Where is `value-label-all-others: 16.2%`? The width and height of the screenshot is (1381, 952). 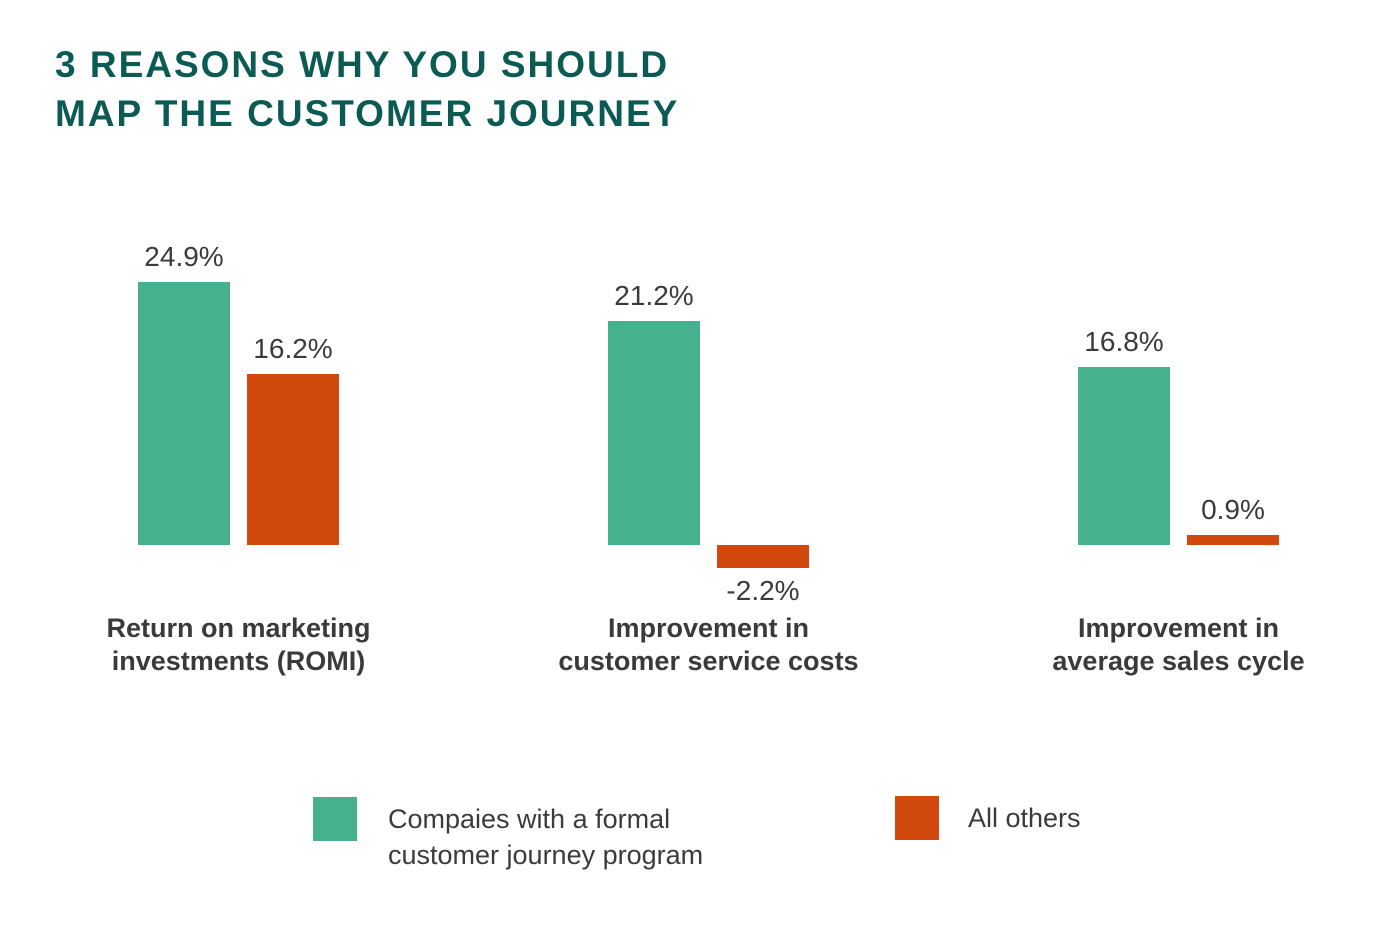 value-label-all-others: 16.2% is located at coordinates (293, 348).